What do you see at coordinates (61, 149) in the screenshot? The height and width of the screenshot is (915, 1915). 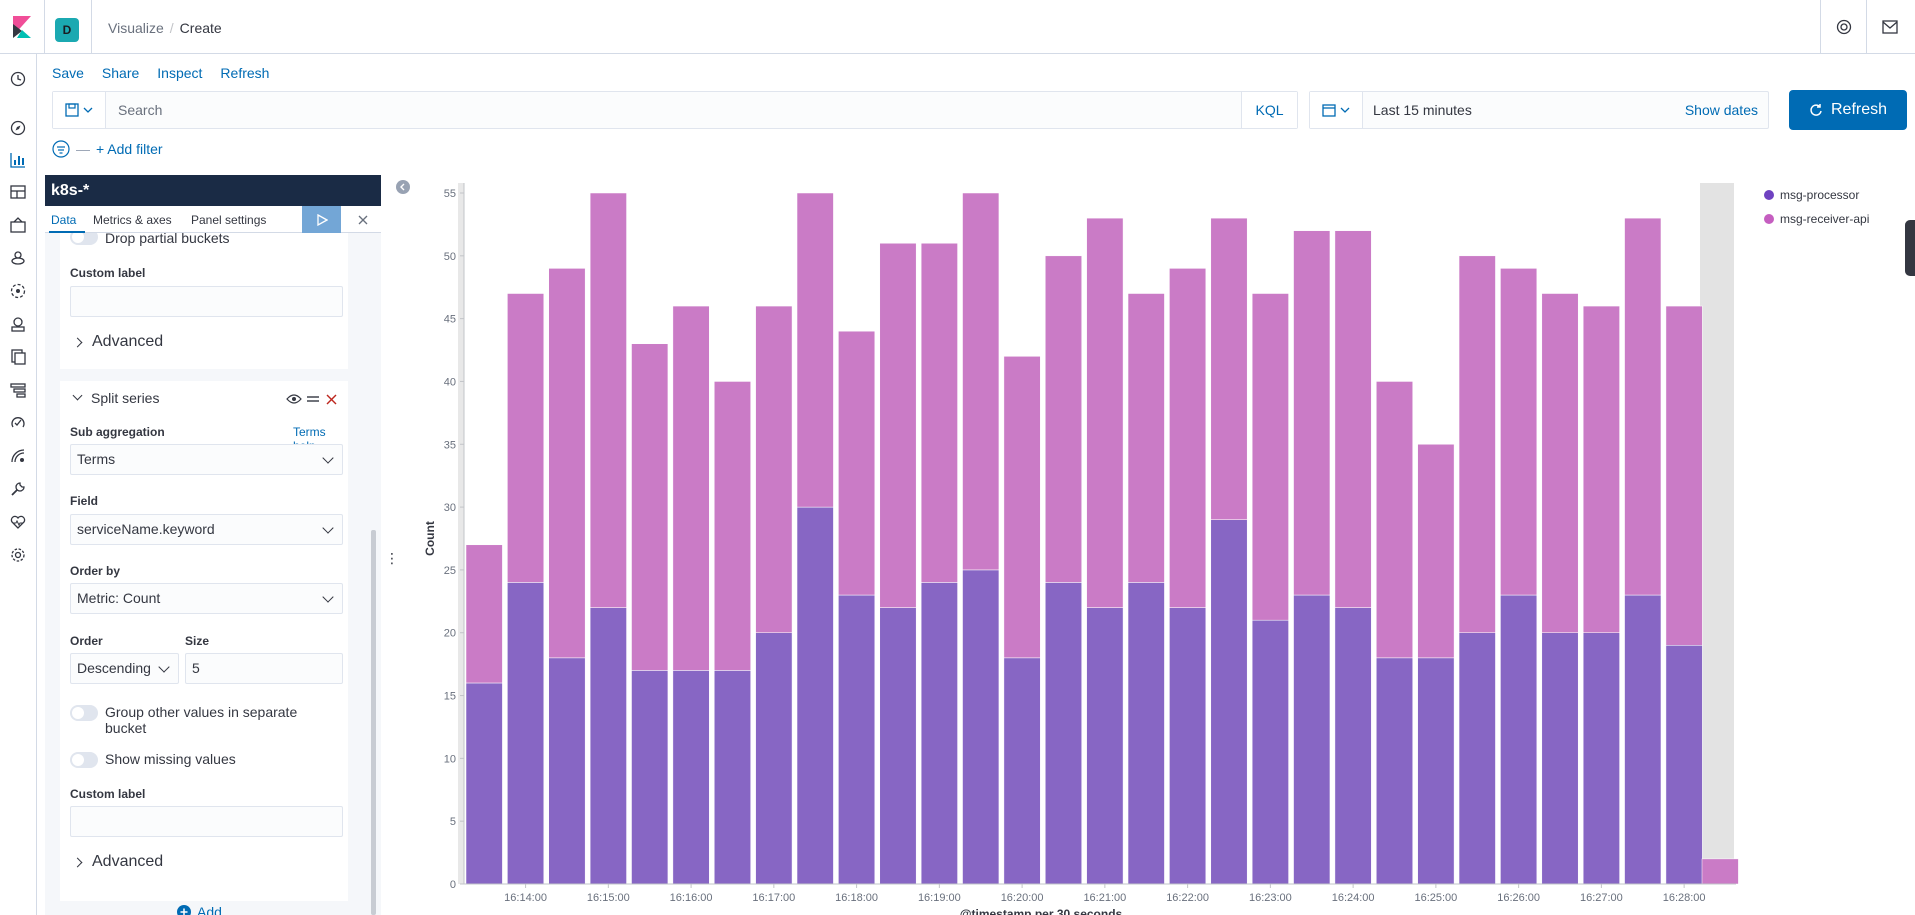 I see `filter-options-icon` at bounding box center [61, 149].